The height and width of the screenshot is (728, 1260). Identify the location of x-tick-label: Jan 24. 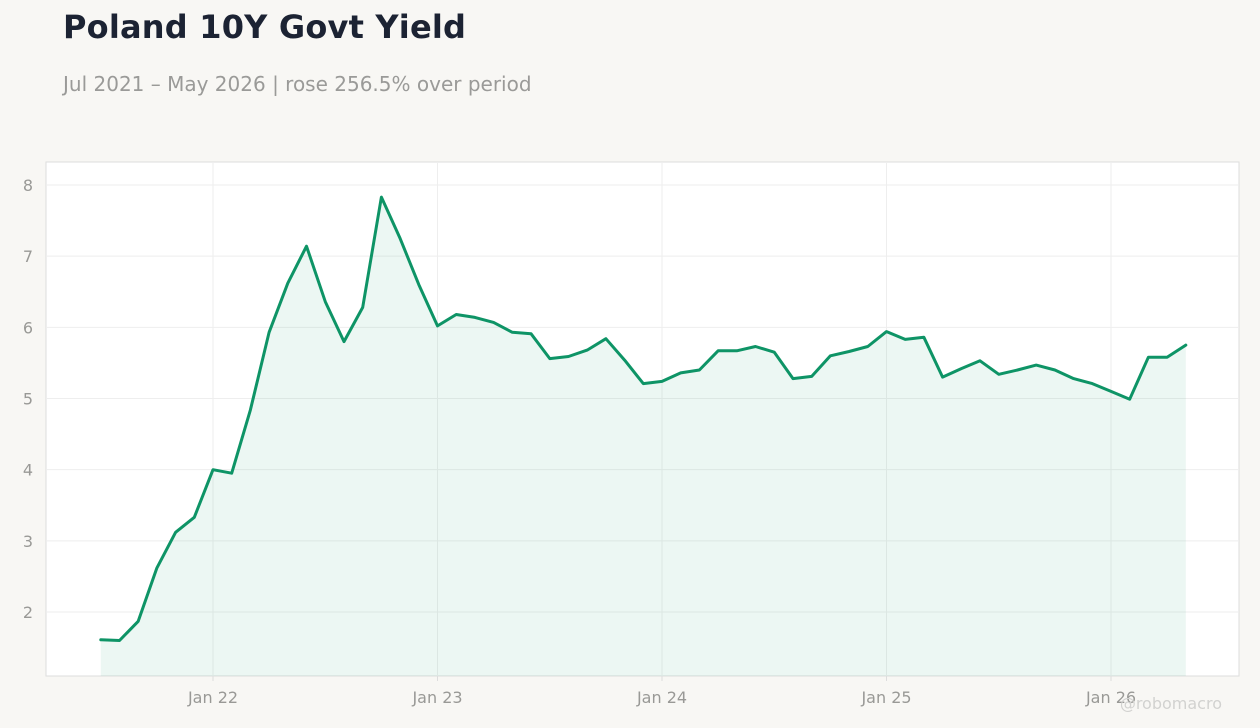
(661, 697).